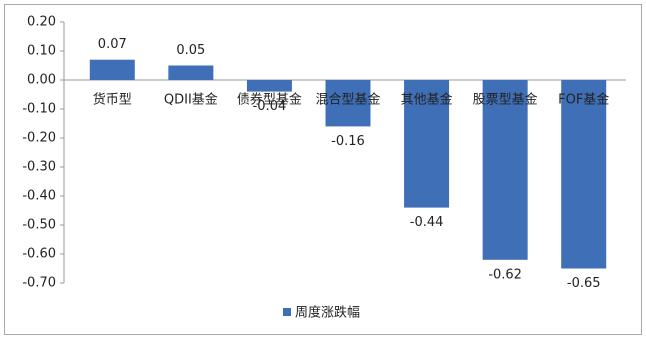 The image size is (646, 340). What do you see at coordinates (287, 312) in the screenshot?
I see `legend-swatch` at bounding box center [287, 312].